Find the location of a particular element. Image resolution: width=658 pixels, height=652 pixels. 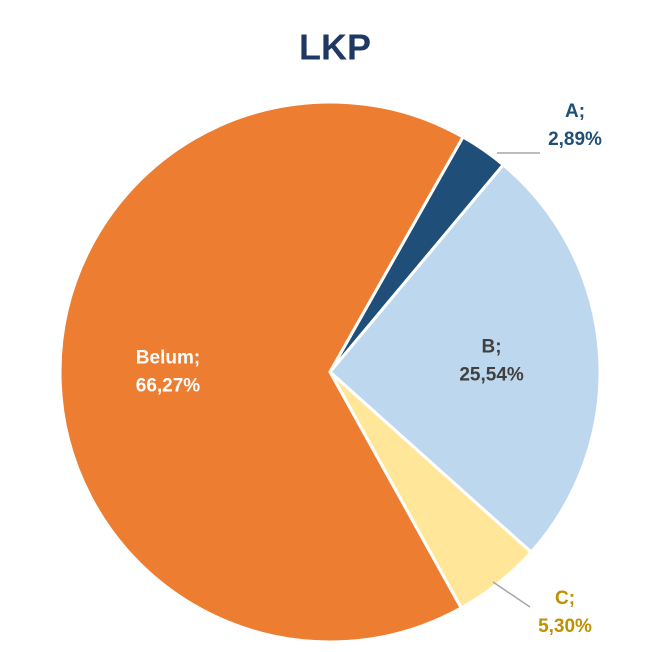

chart-title: LKP is located at coordinates (335, 47).